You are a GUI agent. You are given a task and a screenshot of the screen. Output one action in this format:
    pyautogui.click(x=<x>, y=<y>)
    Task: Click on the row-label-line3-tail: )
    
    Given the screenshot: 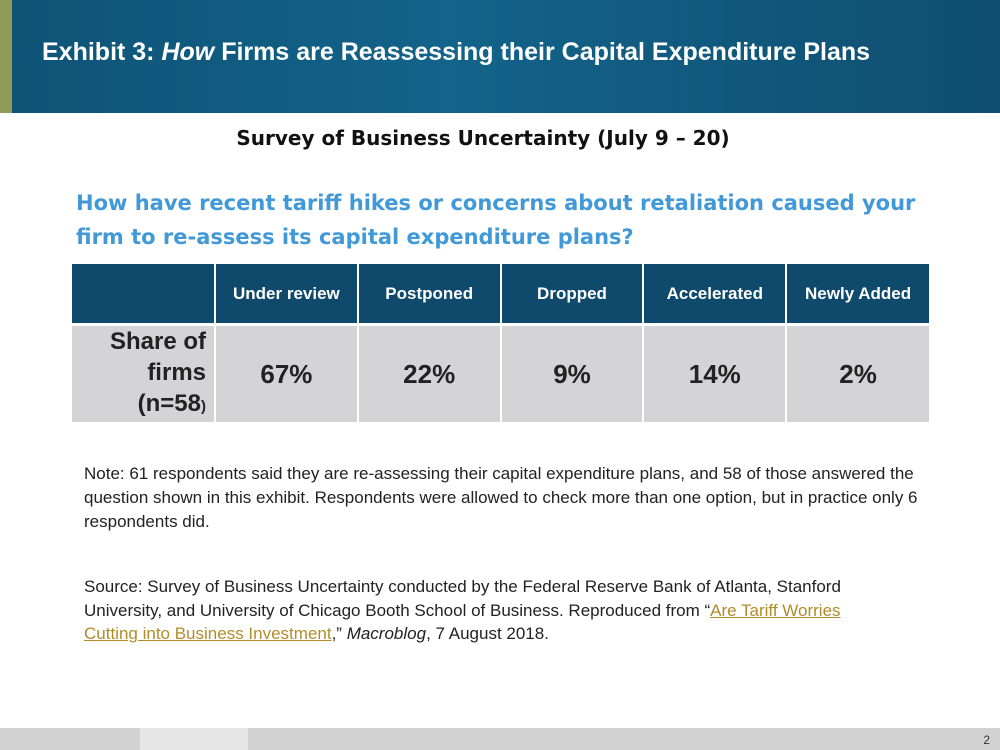 What is the action you would take?
    pyautogui.click(x=203, y=406)
    